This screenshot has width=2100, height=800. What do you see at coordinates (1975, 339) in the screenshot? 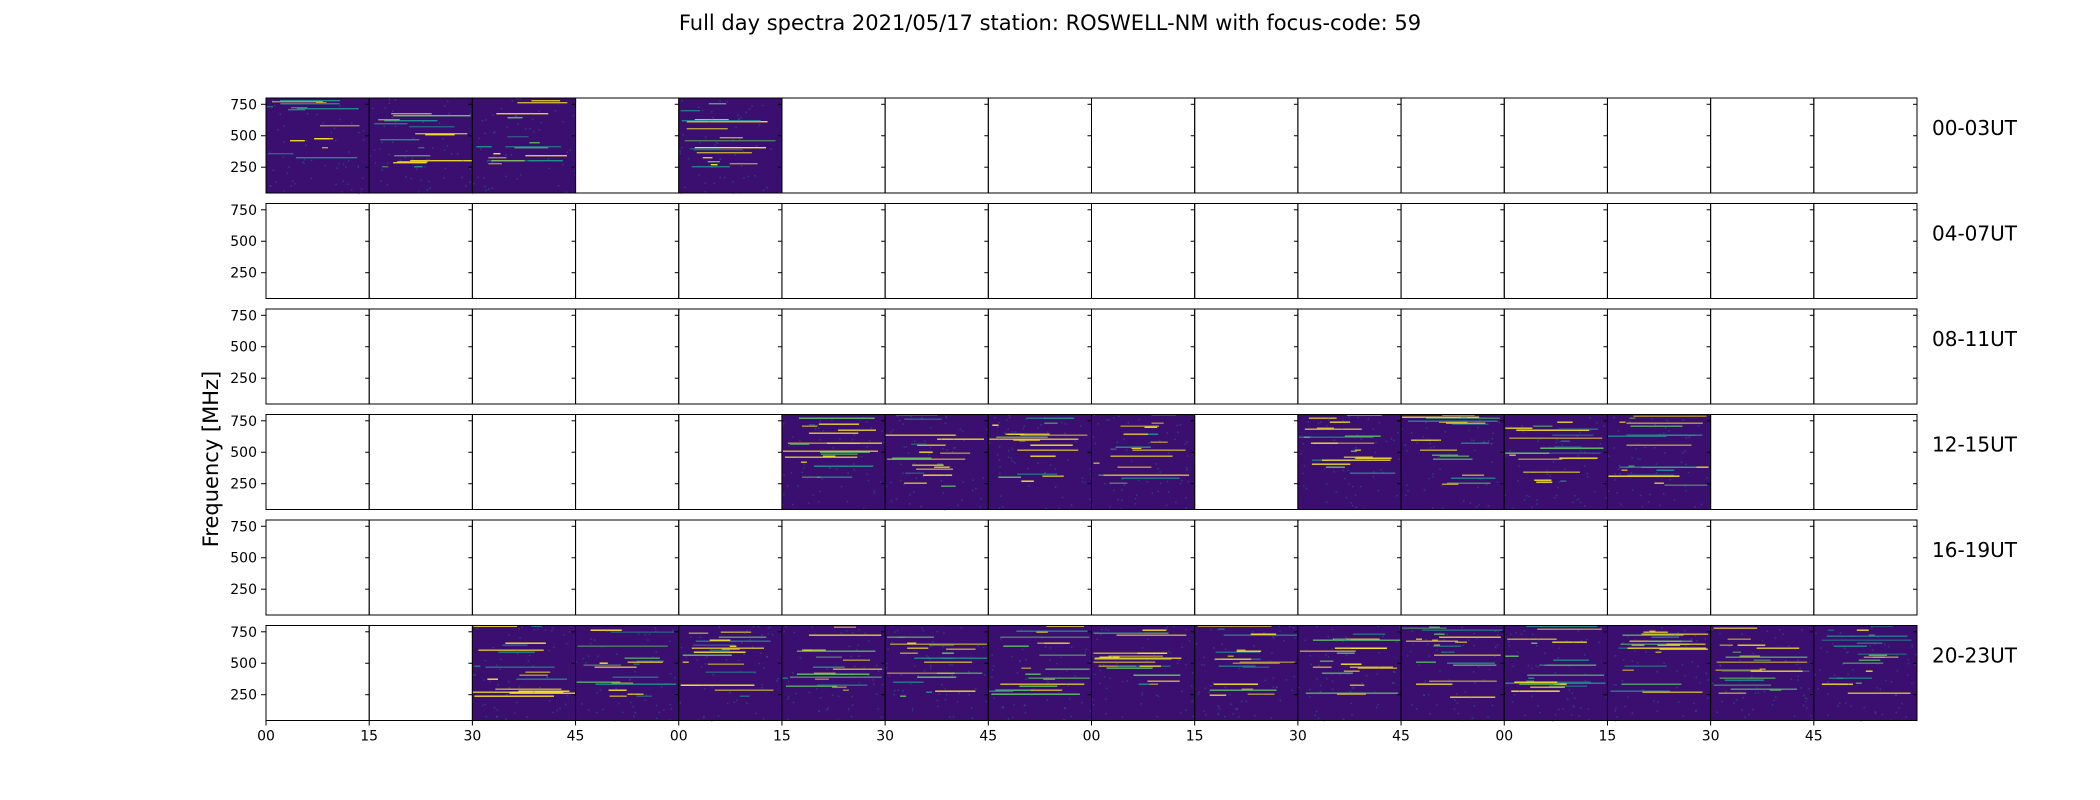
I see `row-label: 08-11UT` at bounding box center [1975, 339].